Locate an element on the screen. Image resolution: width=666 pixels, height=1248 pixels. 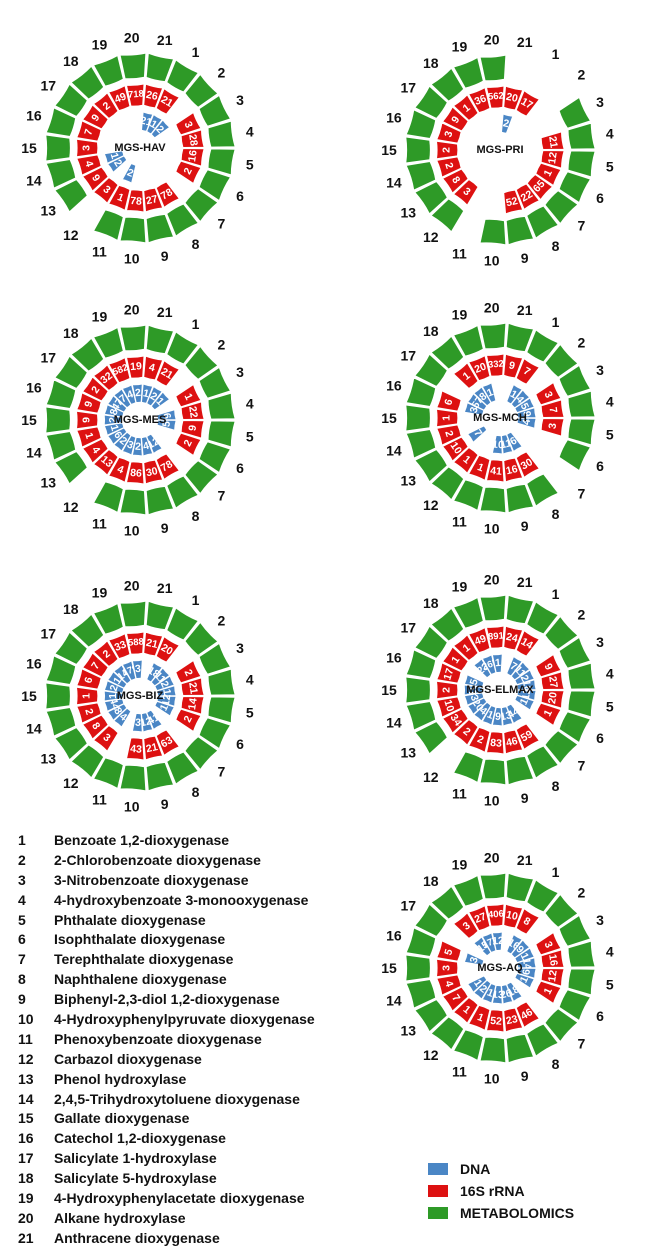
enzyme-name: 4-Hydroxyphenylpyruvate dioxygenase is located at coordinates (184, 1018).